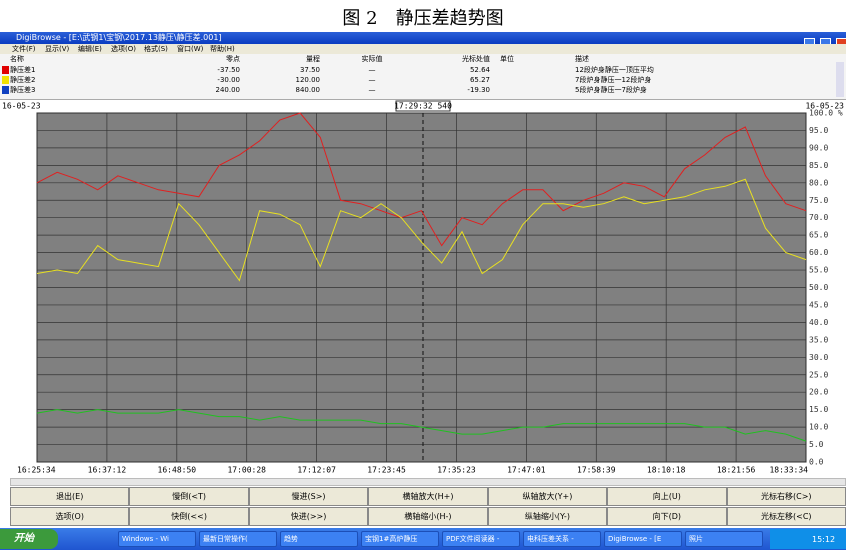 The height and width of the screenshot is (550, 846). I want to click on menu-item: 选项(O), so click(123, 49).